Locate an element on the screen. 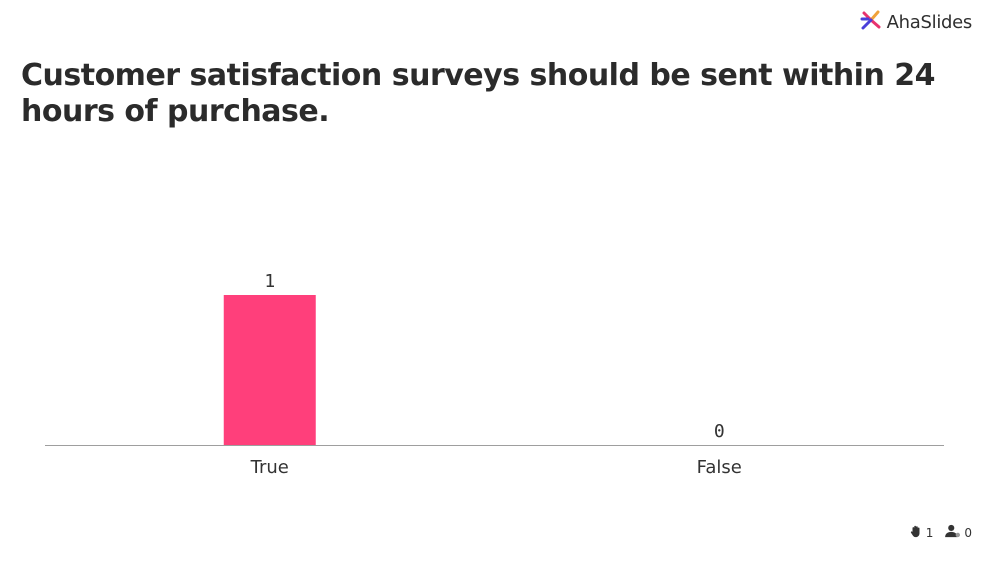 This screenshot has width=994, height=561. hand-icon is located at coordinates (916, 532).